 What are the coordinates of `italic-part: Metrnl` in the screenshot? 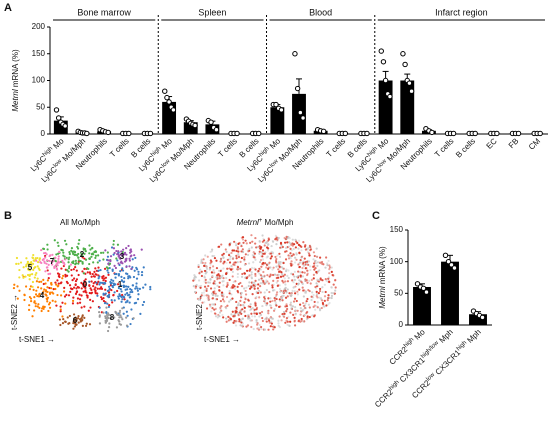 It's located at (382, 297).